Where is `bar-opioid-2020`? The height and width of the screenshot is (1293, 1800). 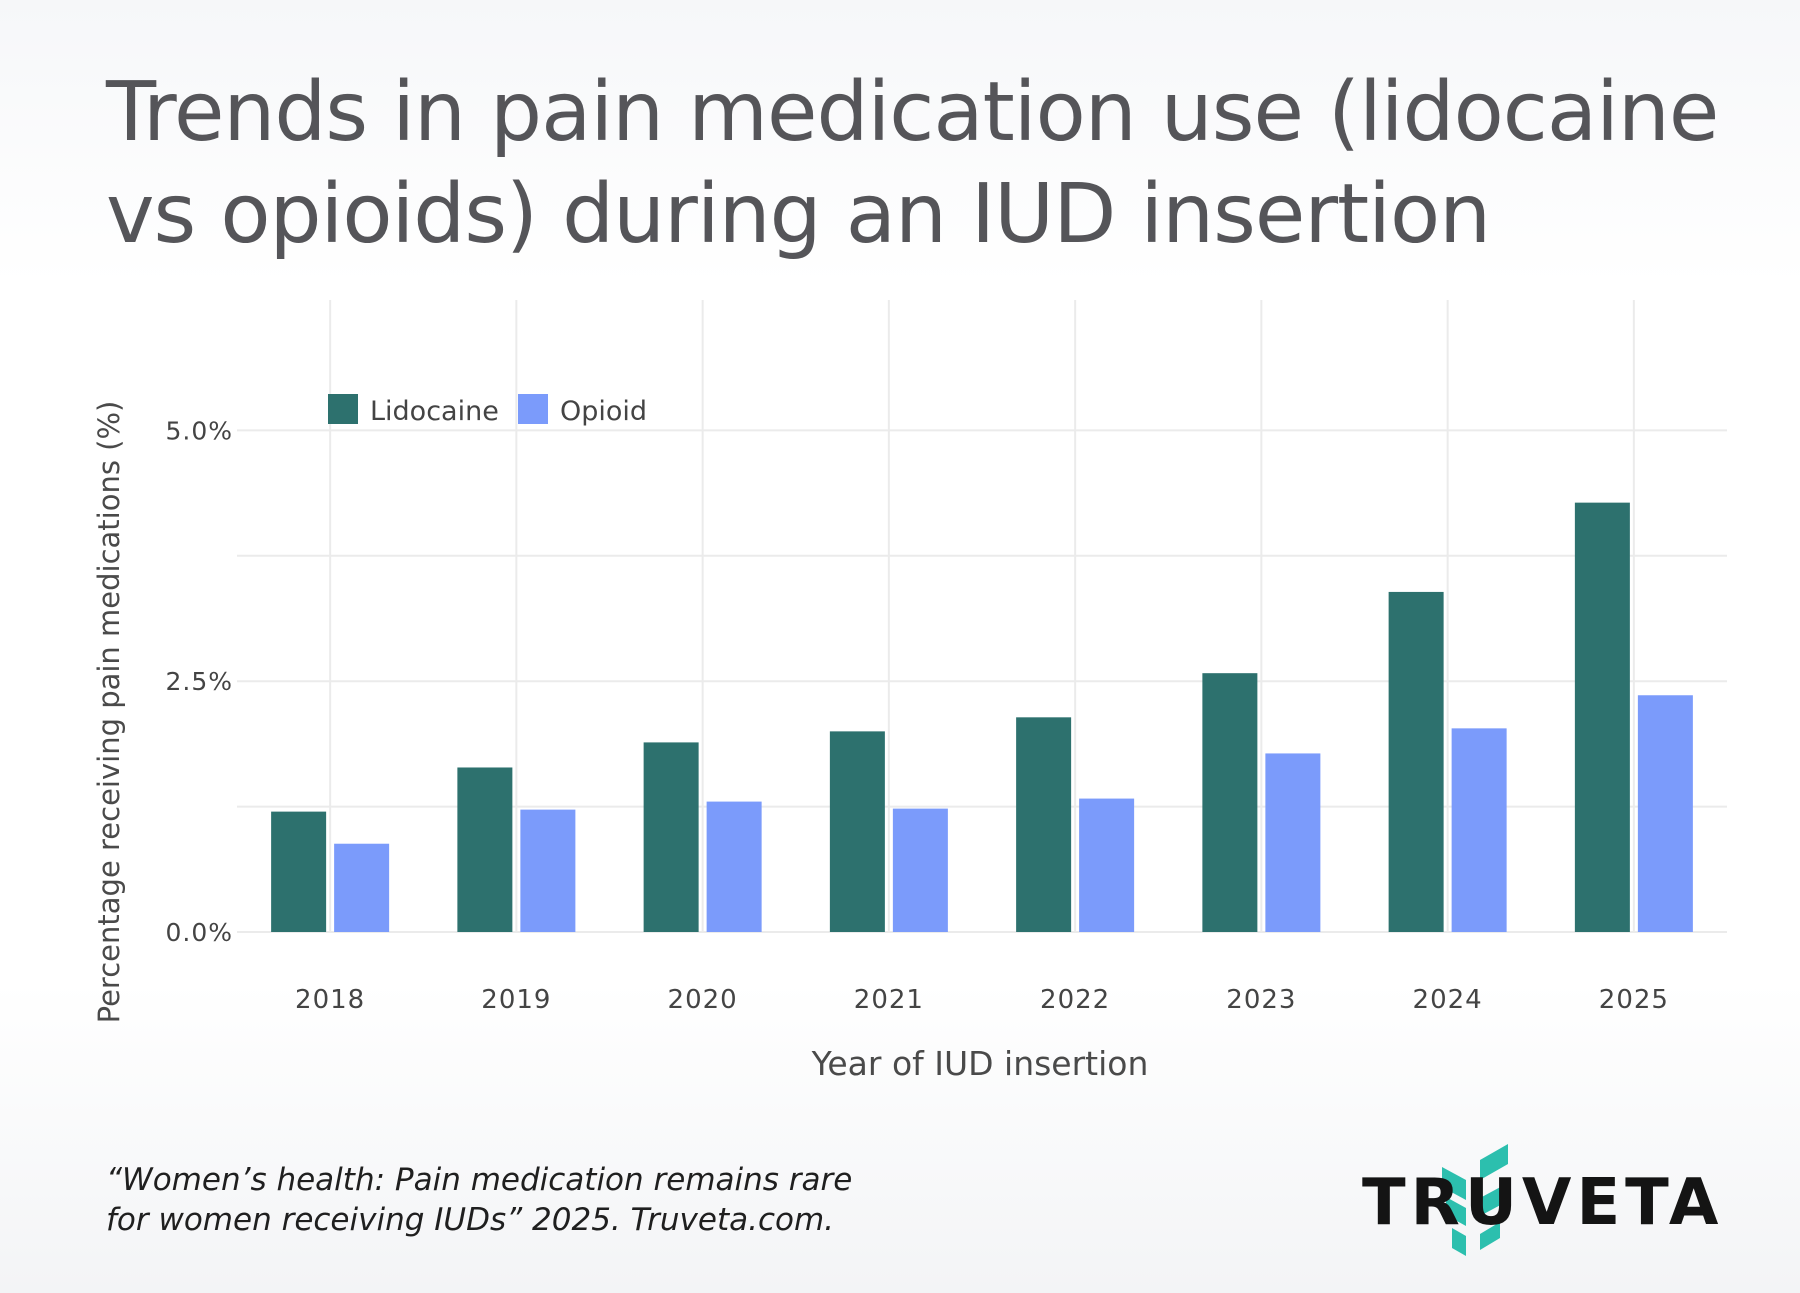
bar-opioid-2020 is located at coordinates (734, 866).